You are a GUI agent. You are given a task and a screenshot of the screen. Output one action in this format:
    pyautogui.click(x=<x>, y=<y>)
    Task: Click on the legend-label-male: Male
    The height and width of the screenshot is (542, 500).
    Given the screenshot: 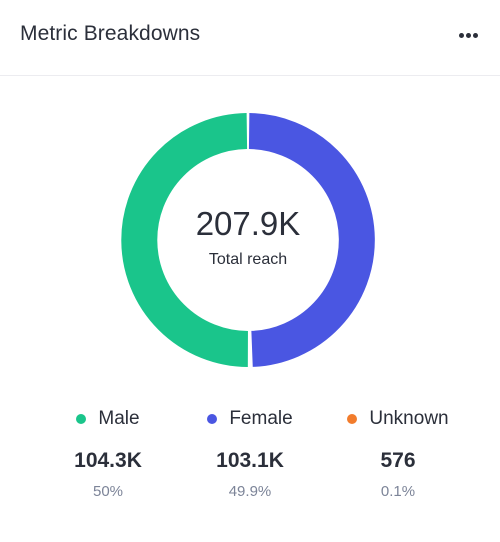 What is the action you would take?
    pyautogui.click(x=119, y=418)
    